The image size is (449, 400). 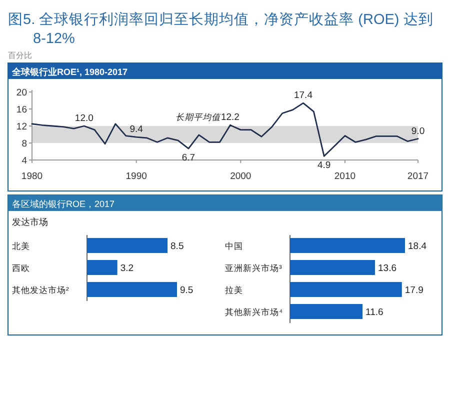 What do you see at coordinates (253, 268) in the screenshot?
I see `y-tick-label: 亚洲新兴市场³` at bounding box center [253, 268].